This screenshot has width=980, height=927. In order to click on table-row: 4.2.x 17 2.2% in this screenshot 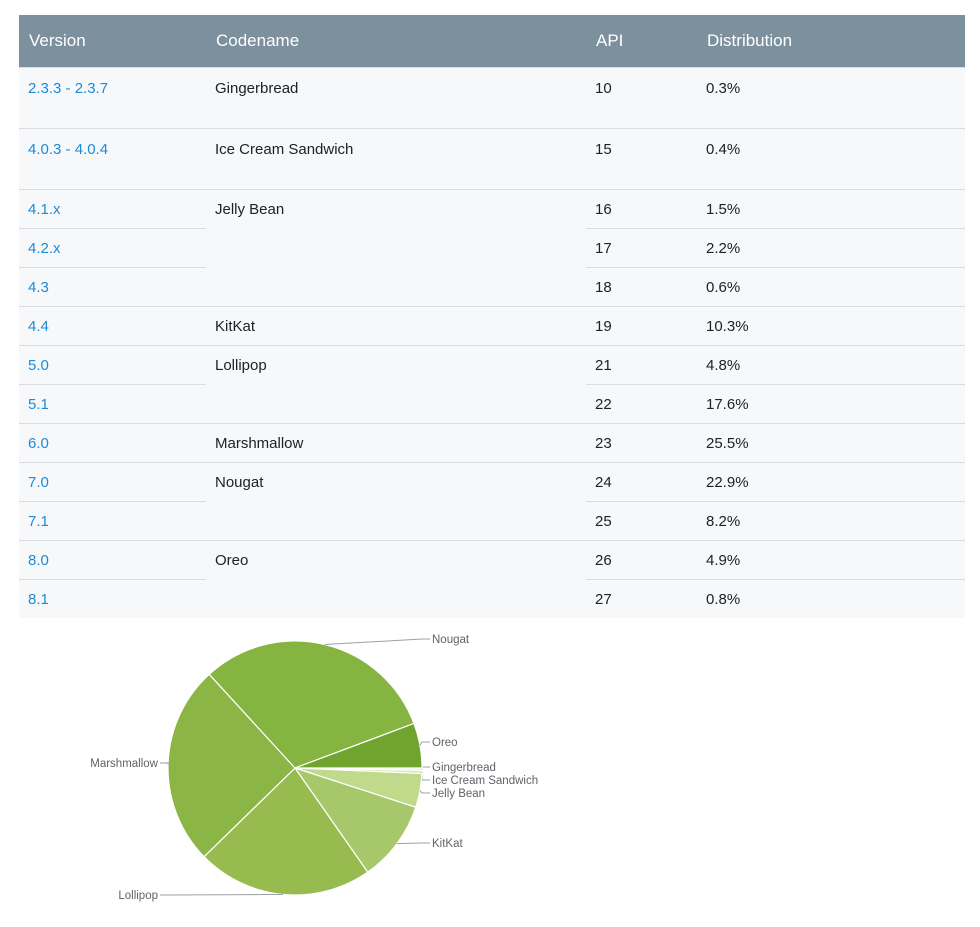, I will do `click(492, 248)`.